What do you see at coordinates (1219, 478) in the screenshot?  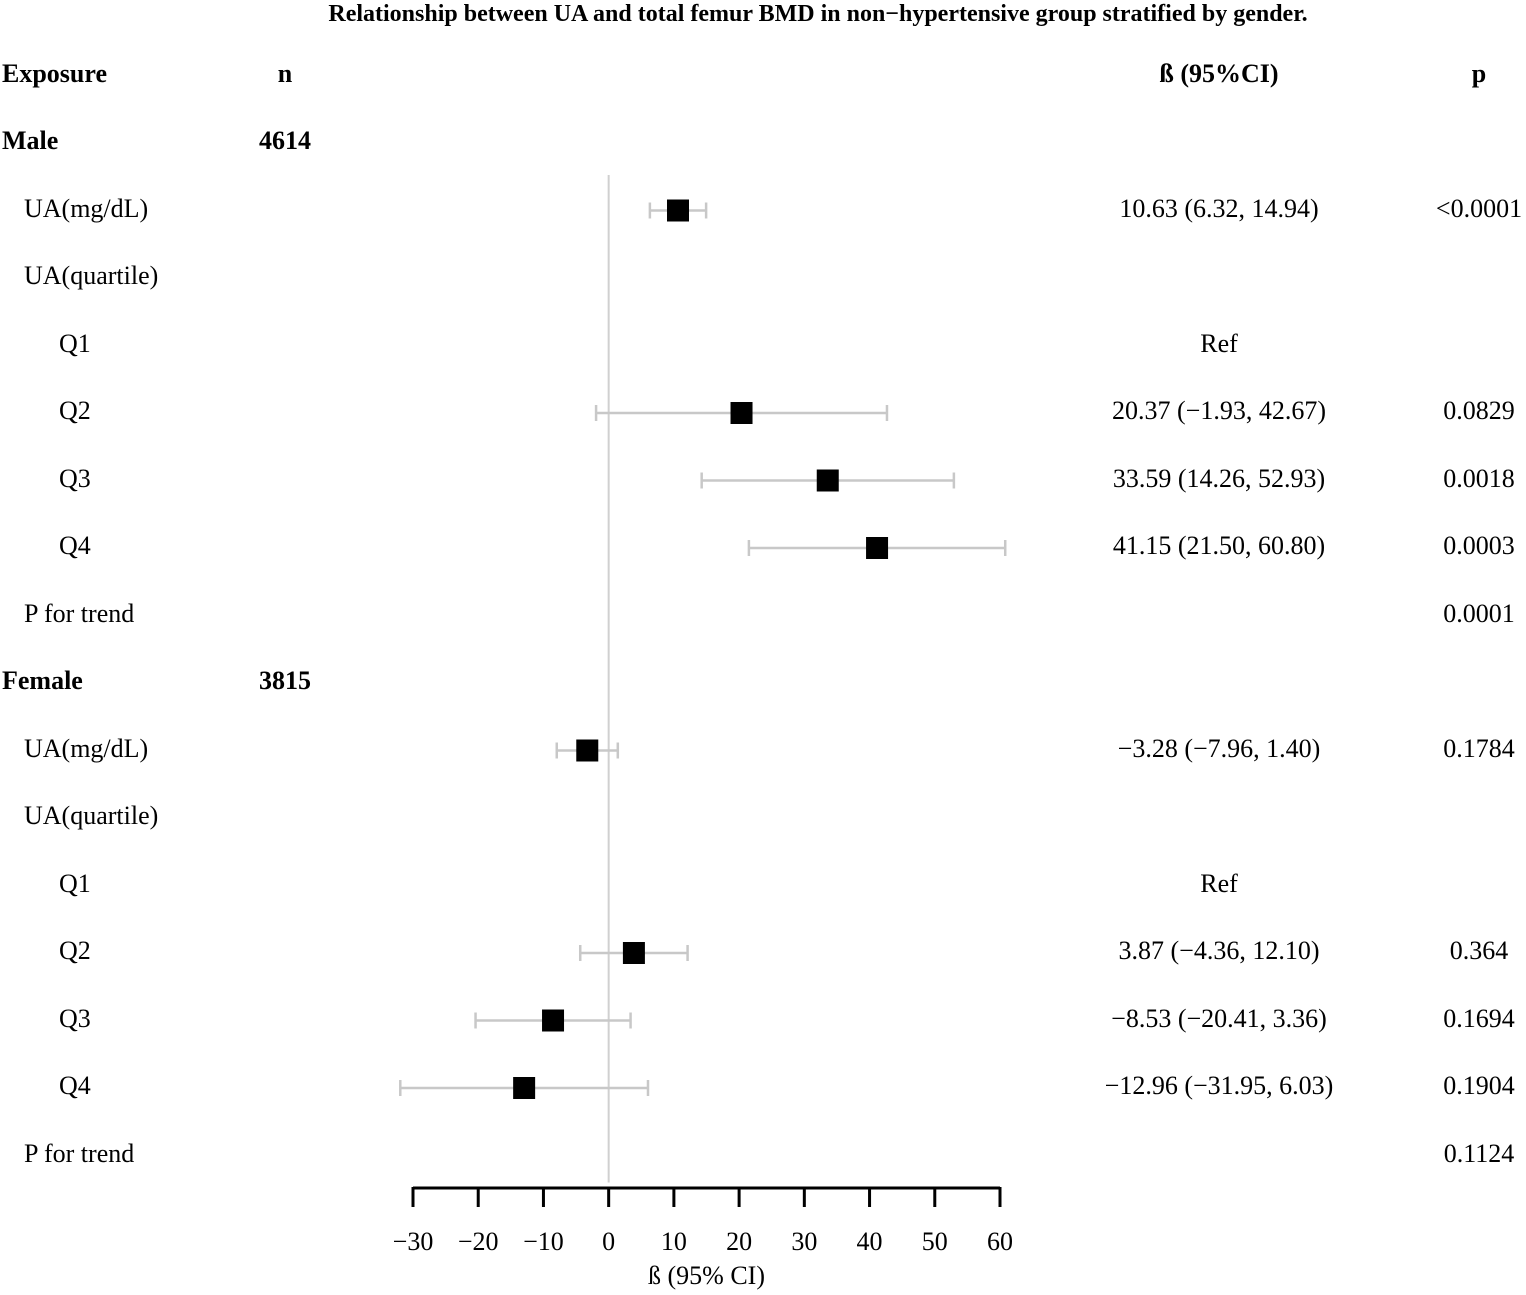 I see `row-beta-ci: 33.59 (14.26, 52.93)` at bounding box center [1219, 478].